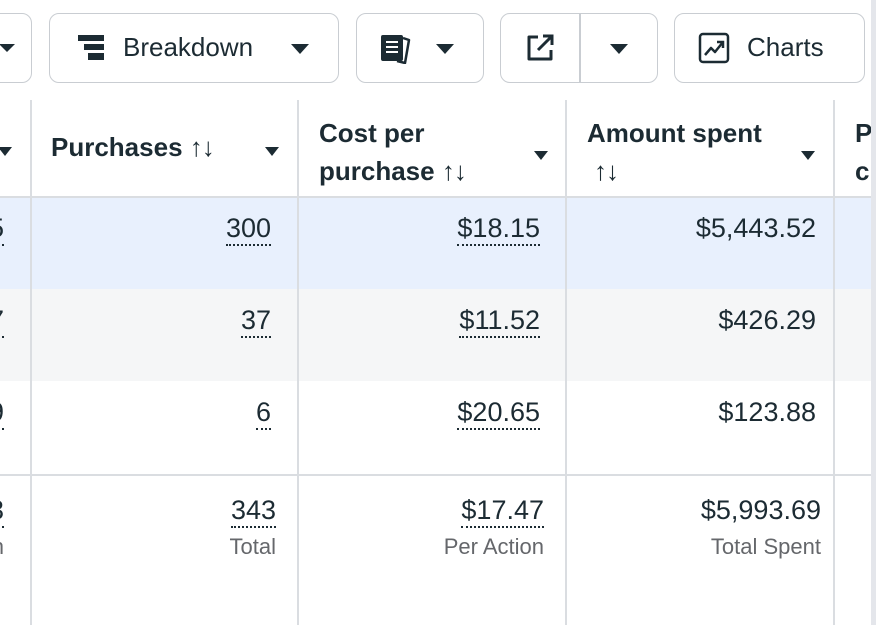 Image resolution: width=876 pixels, height=625 pixels. What do you see at coordinates (765, 546) in the screenshot?
I see `amount-spent-total-caption: Total Spent` at bounding box center [765, 546].